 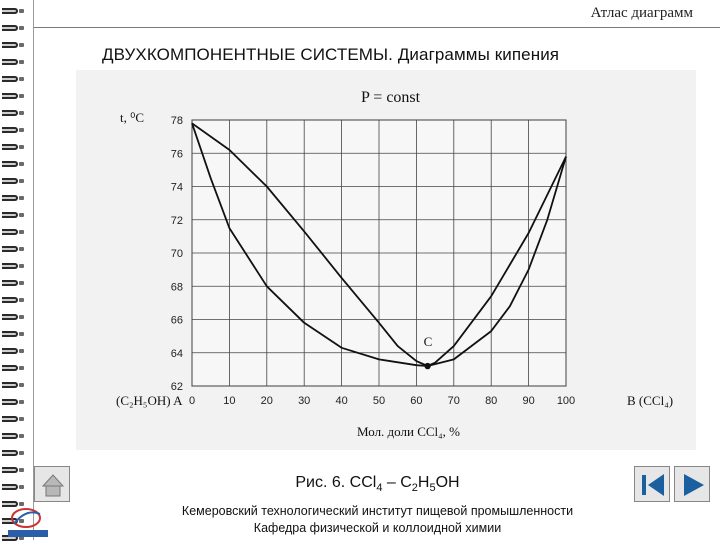 What do you see at coordinates (427, 366) in the screenshot?
I see `azeotrope-point` at bounding box center [427, 366].